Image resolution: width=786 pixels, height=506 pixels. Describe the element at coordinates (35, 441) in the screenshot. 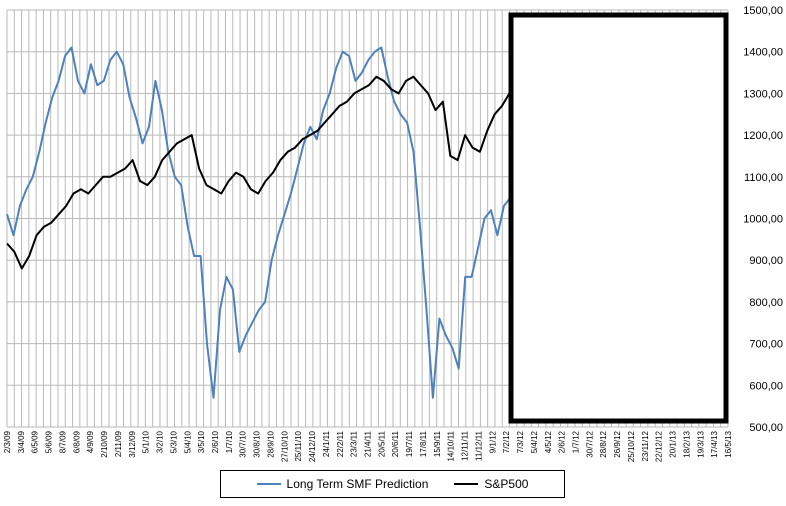

I see `x-tick-label: 6/5/09` at that location.